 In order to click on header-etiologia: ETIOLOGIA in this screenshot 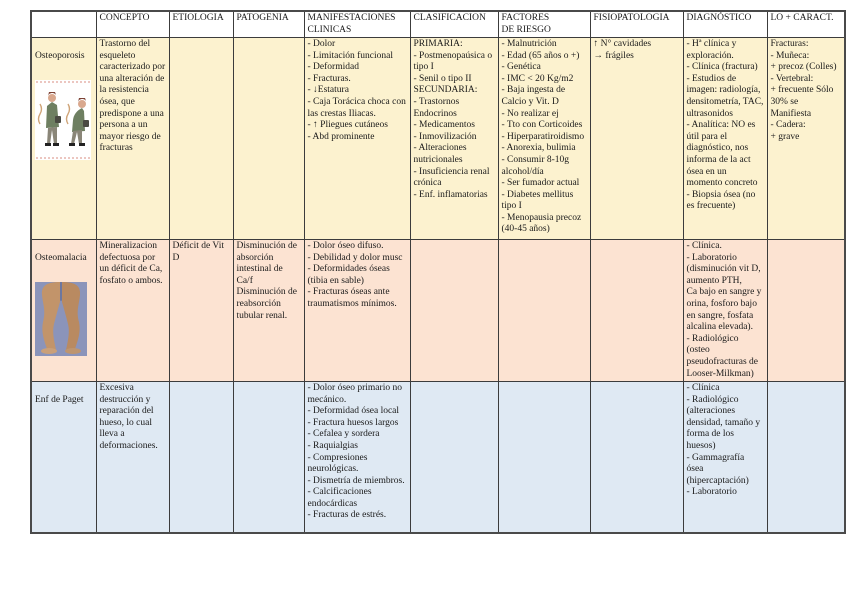, I will do `click(201, 24)`.